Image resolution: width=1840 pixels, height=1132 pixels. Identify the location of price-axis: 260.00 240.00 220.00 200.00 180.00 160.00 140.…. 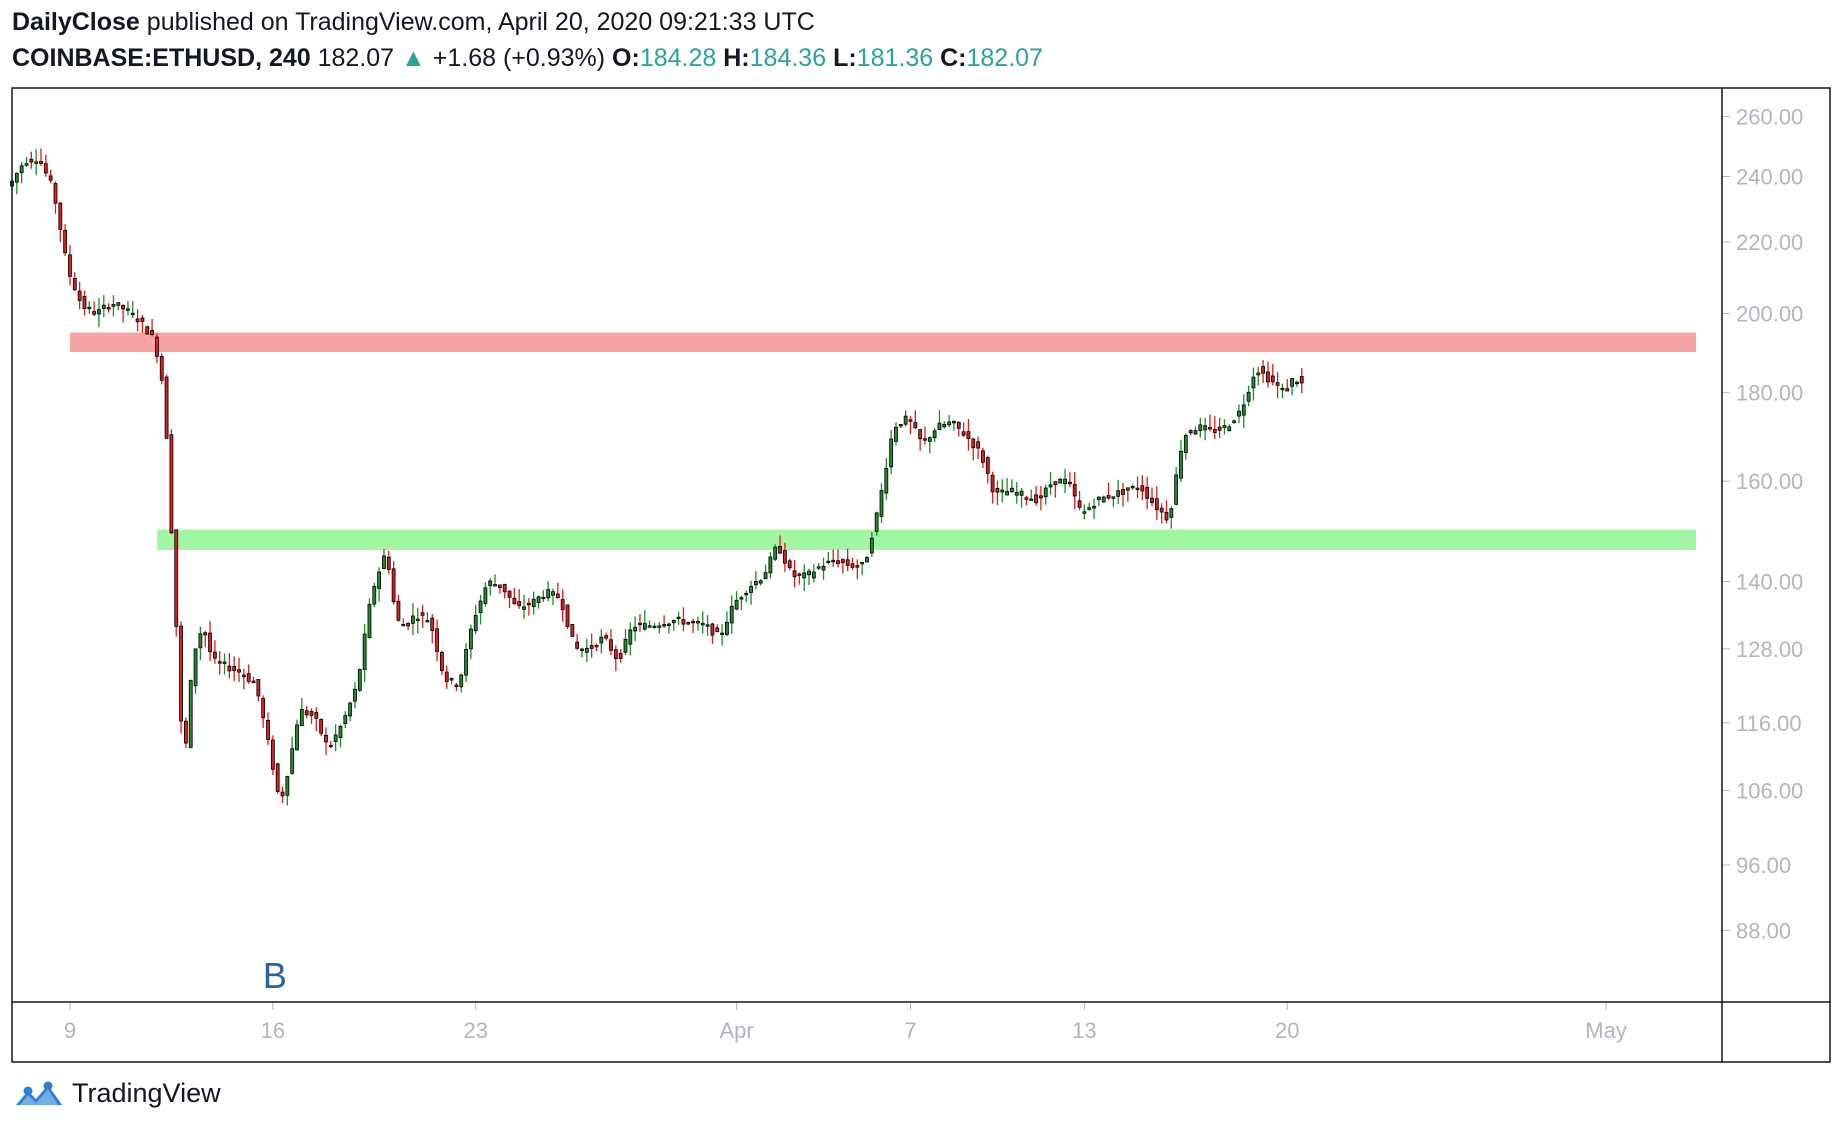
(1762, 523).